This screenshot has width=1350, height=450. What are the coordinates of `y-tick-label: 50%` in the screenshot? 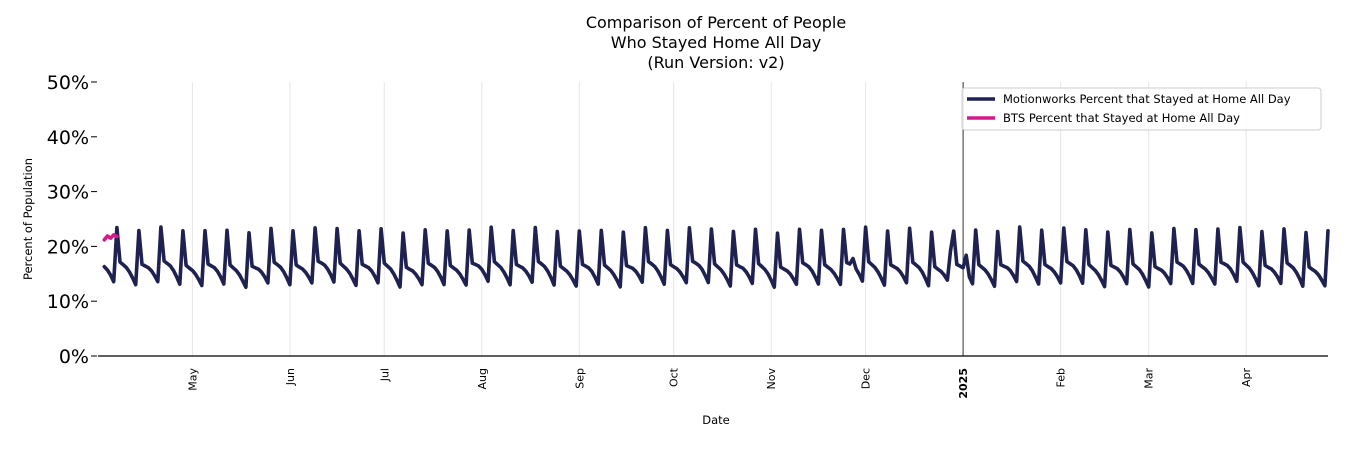 It's located at (68, 83).